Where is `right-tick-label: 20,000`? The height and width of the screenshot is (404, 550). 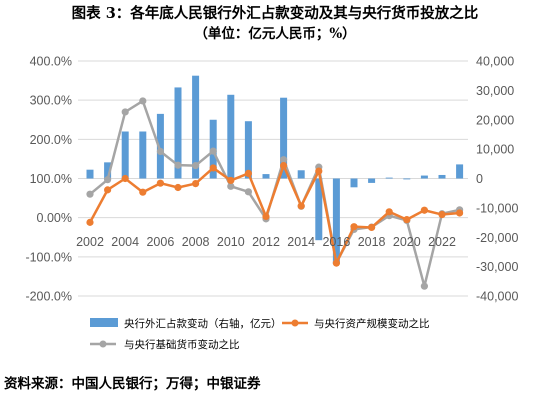
right-tick-label: 20,000 is located at coordinates (495, 120).